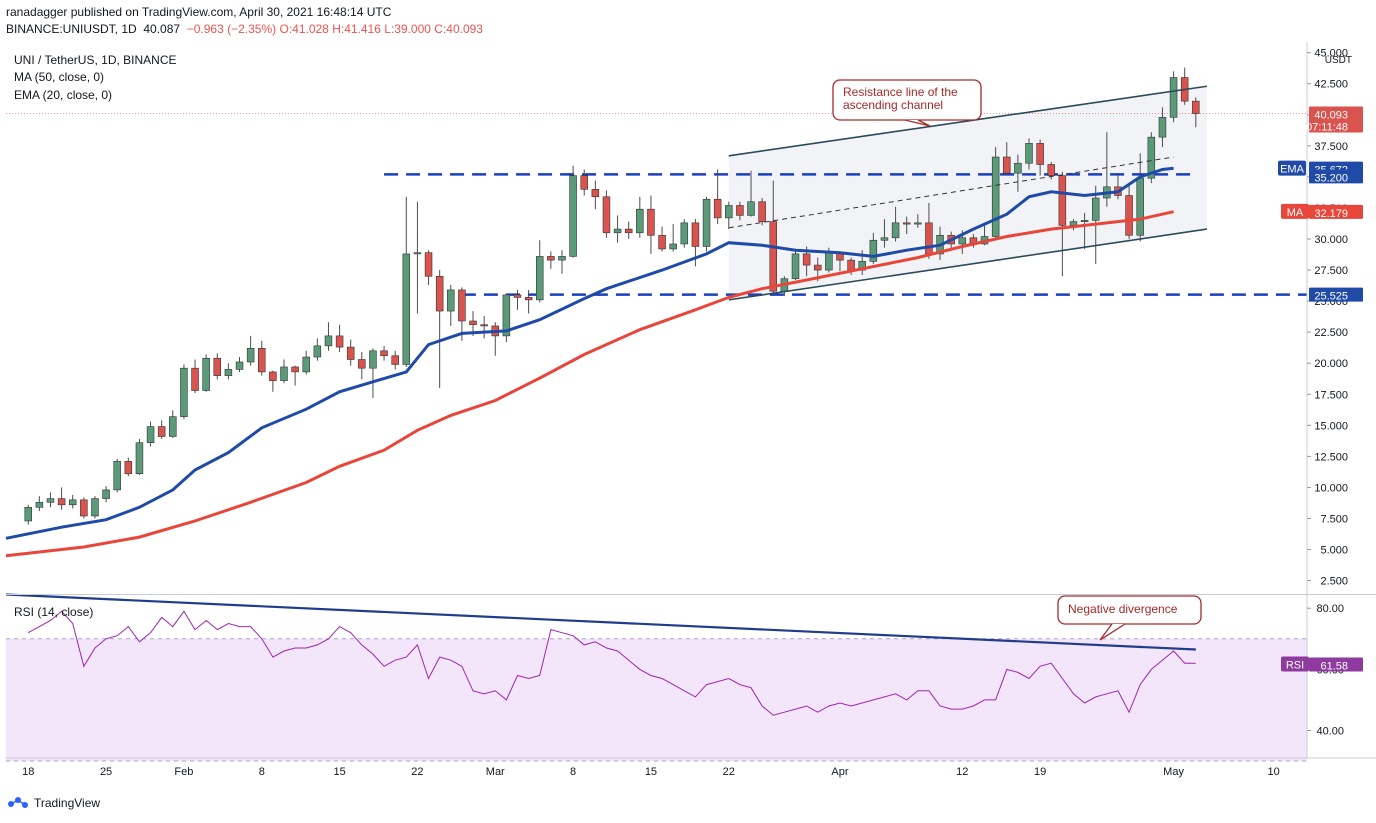 This screenshot has height=823, width=1376. What do you see at coordinates (59, 77) in the screenshot?
I see `ma-legend: MA (50, close, 0)` at bounding box center [59, 77].